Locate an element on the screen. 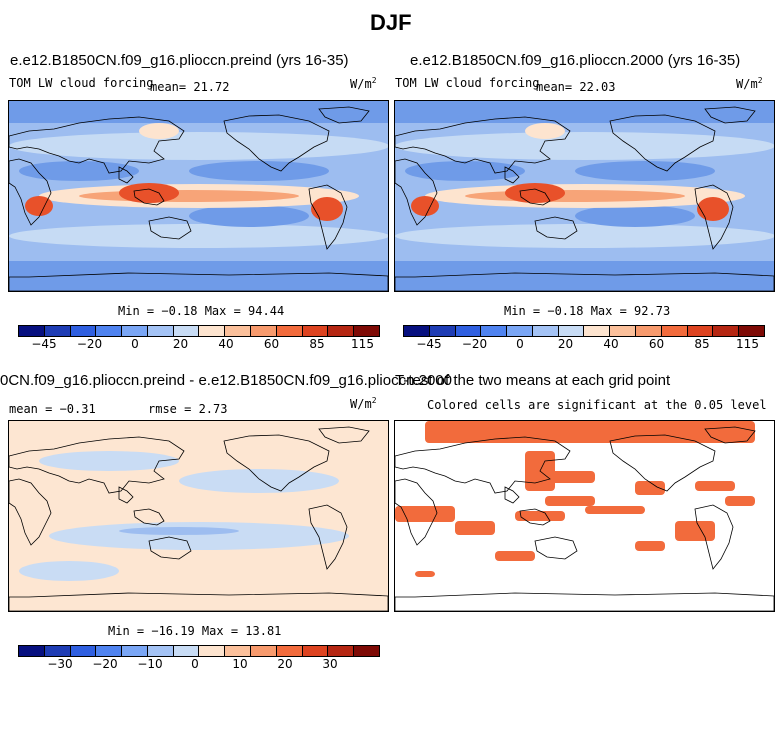 This screenshot has height=733, width=782. colorbar-tick-label: −10 is located at coordinates (150, 664).